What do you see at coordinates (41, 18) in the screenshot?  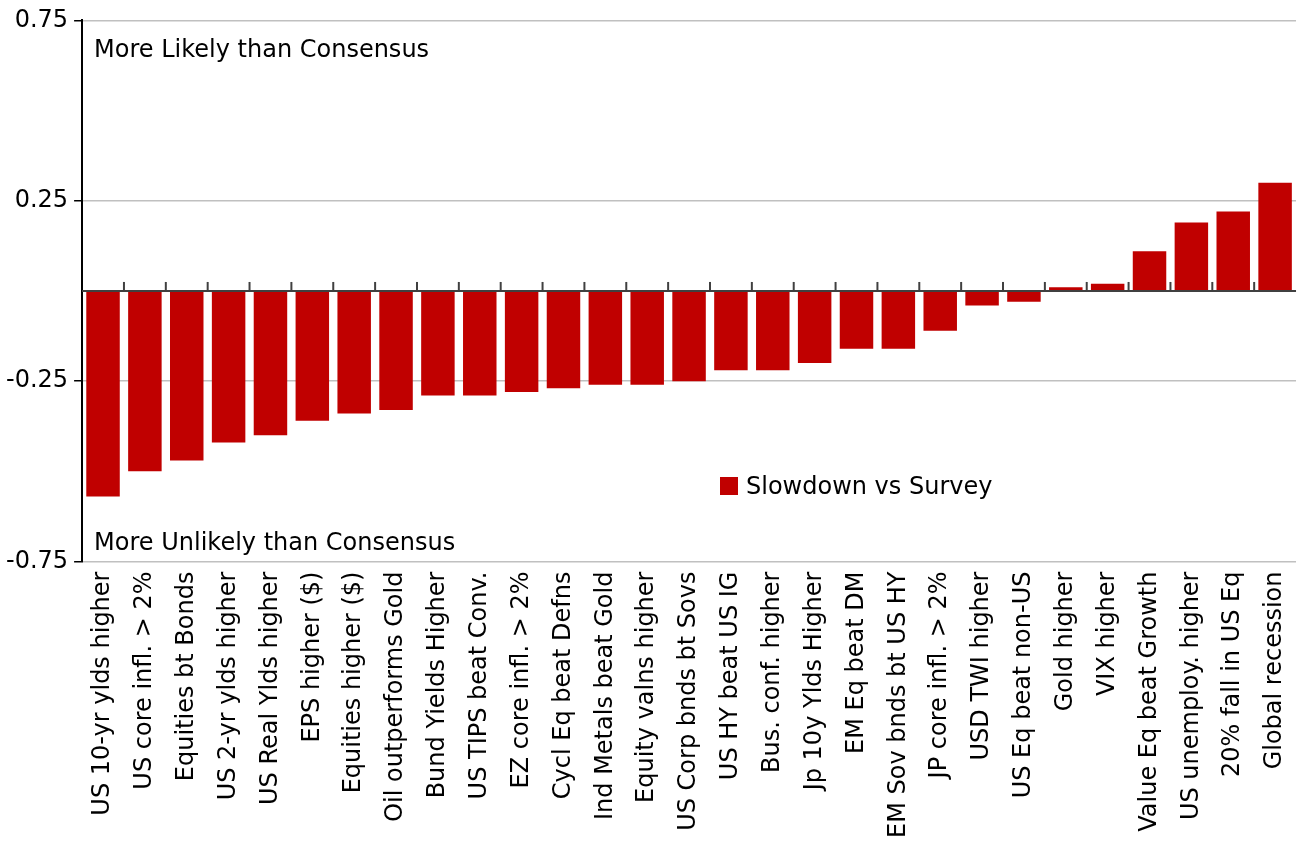 I see `y-tick-label: 0.75` at bounding box center [41, 18].